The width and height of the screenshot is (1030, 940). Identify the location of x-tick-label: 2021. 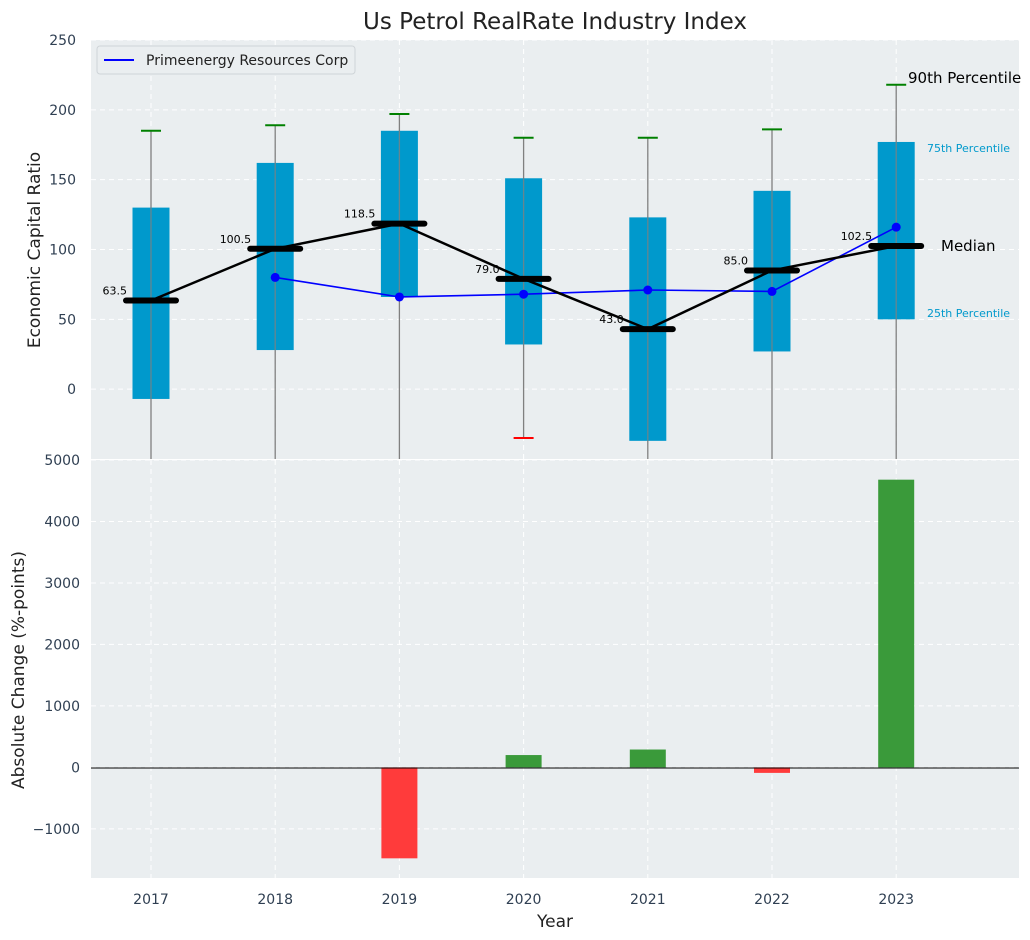
(648, 900).